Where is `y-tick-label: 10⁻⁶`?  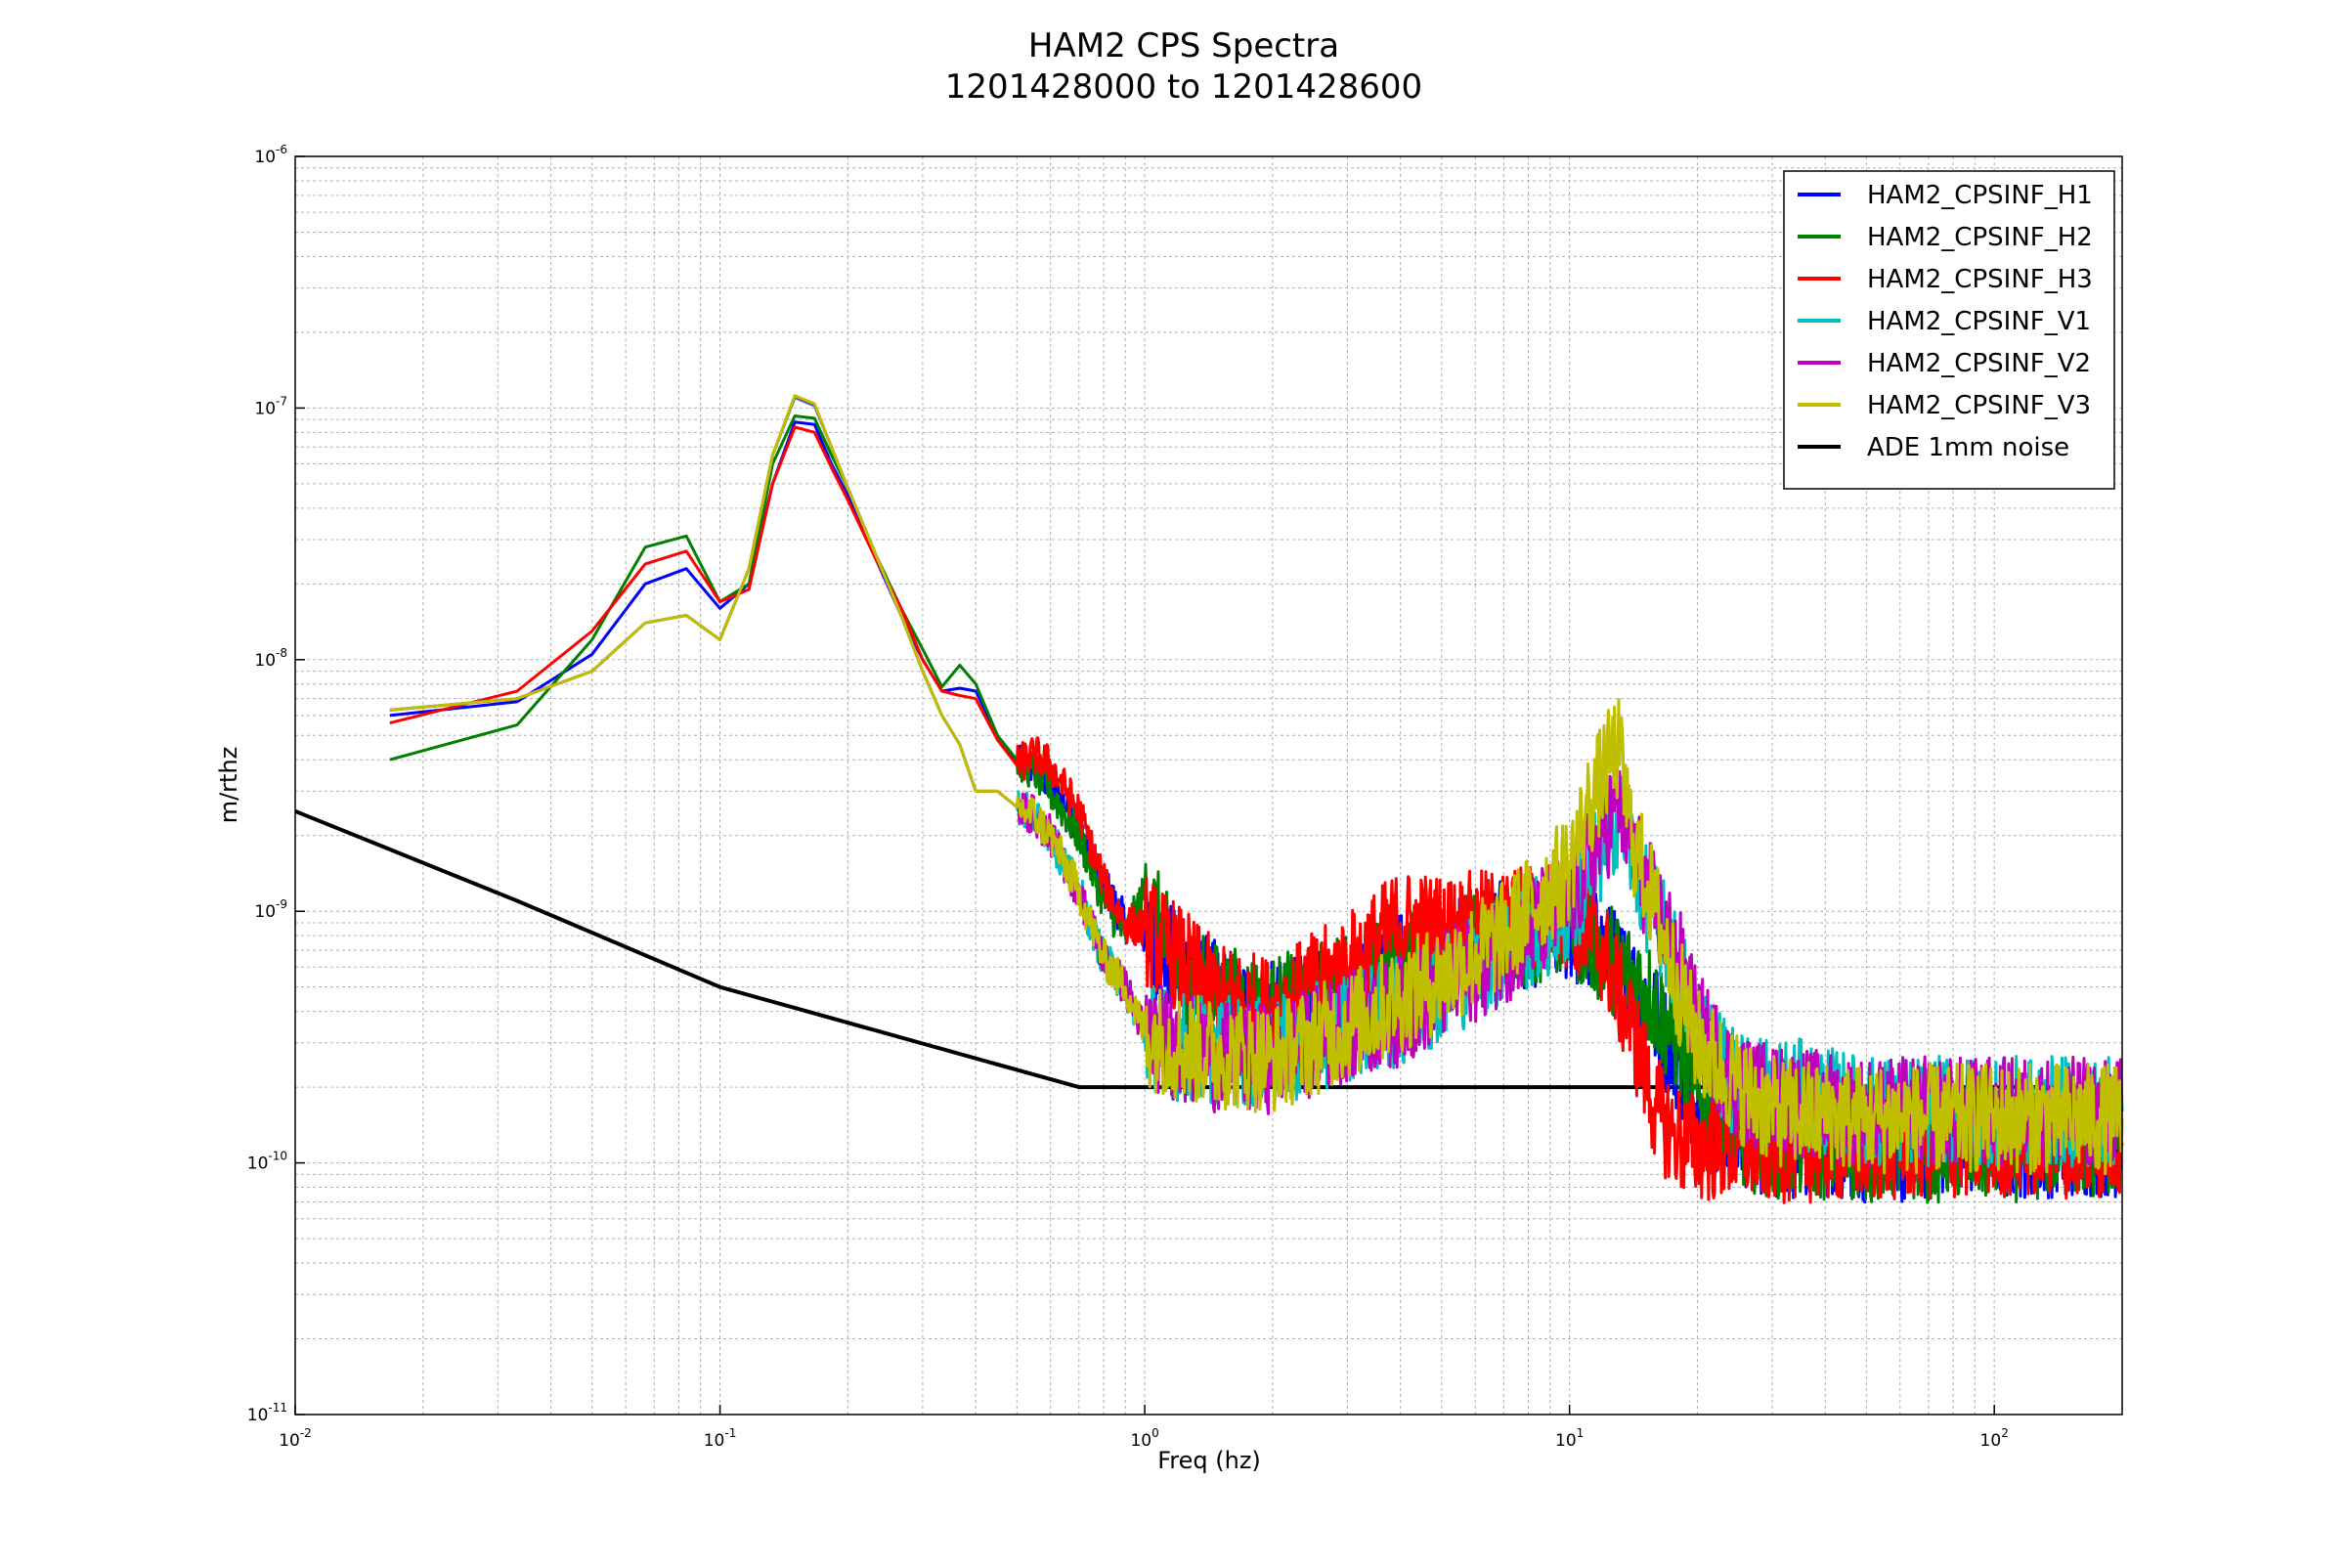 y-tick-label: 10⁻⁶ is located at coordinates (271, 155).